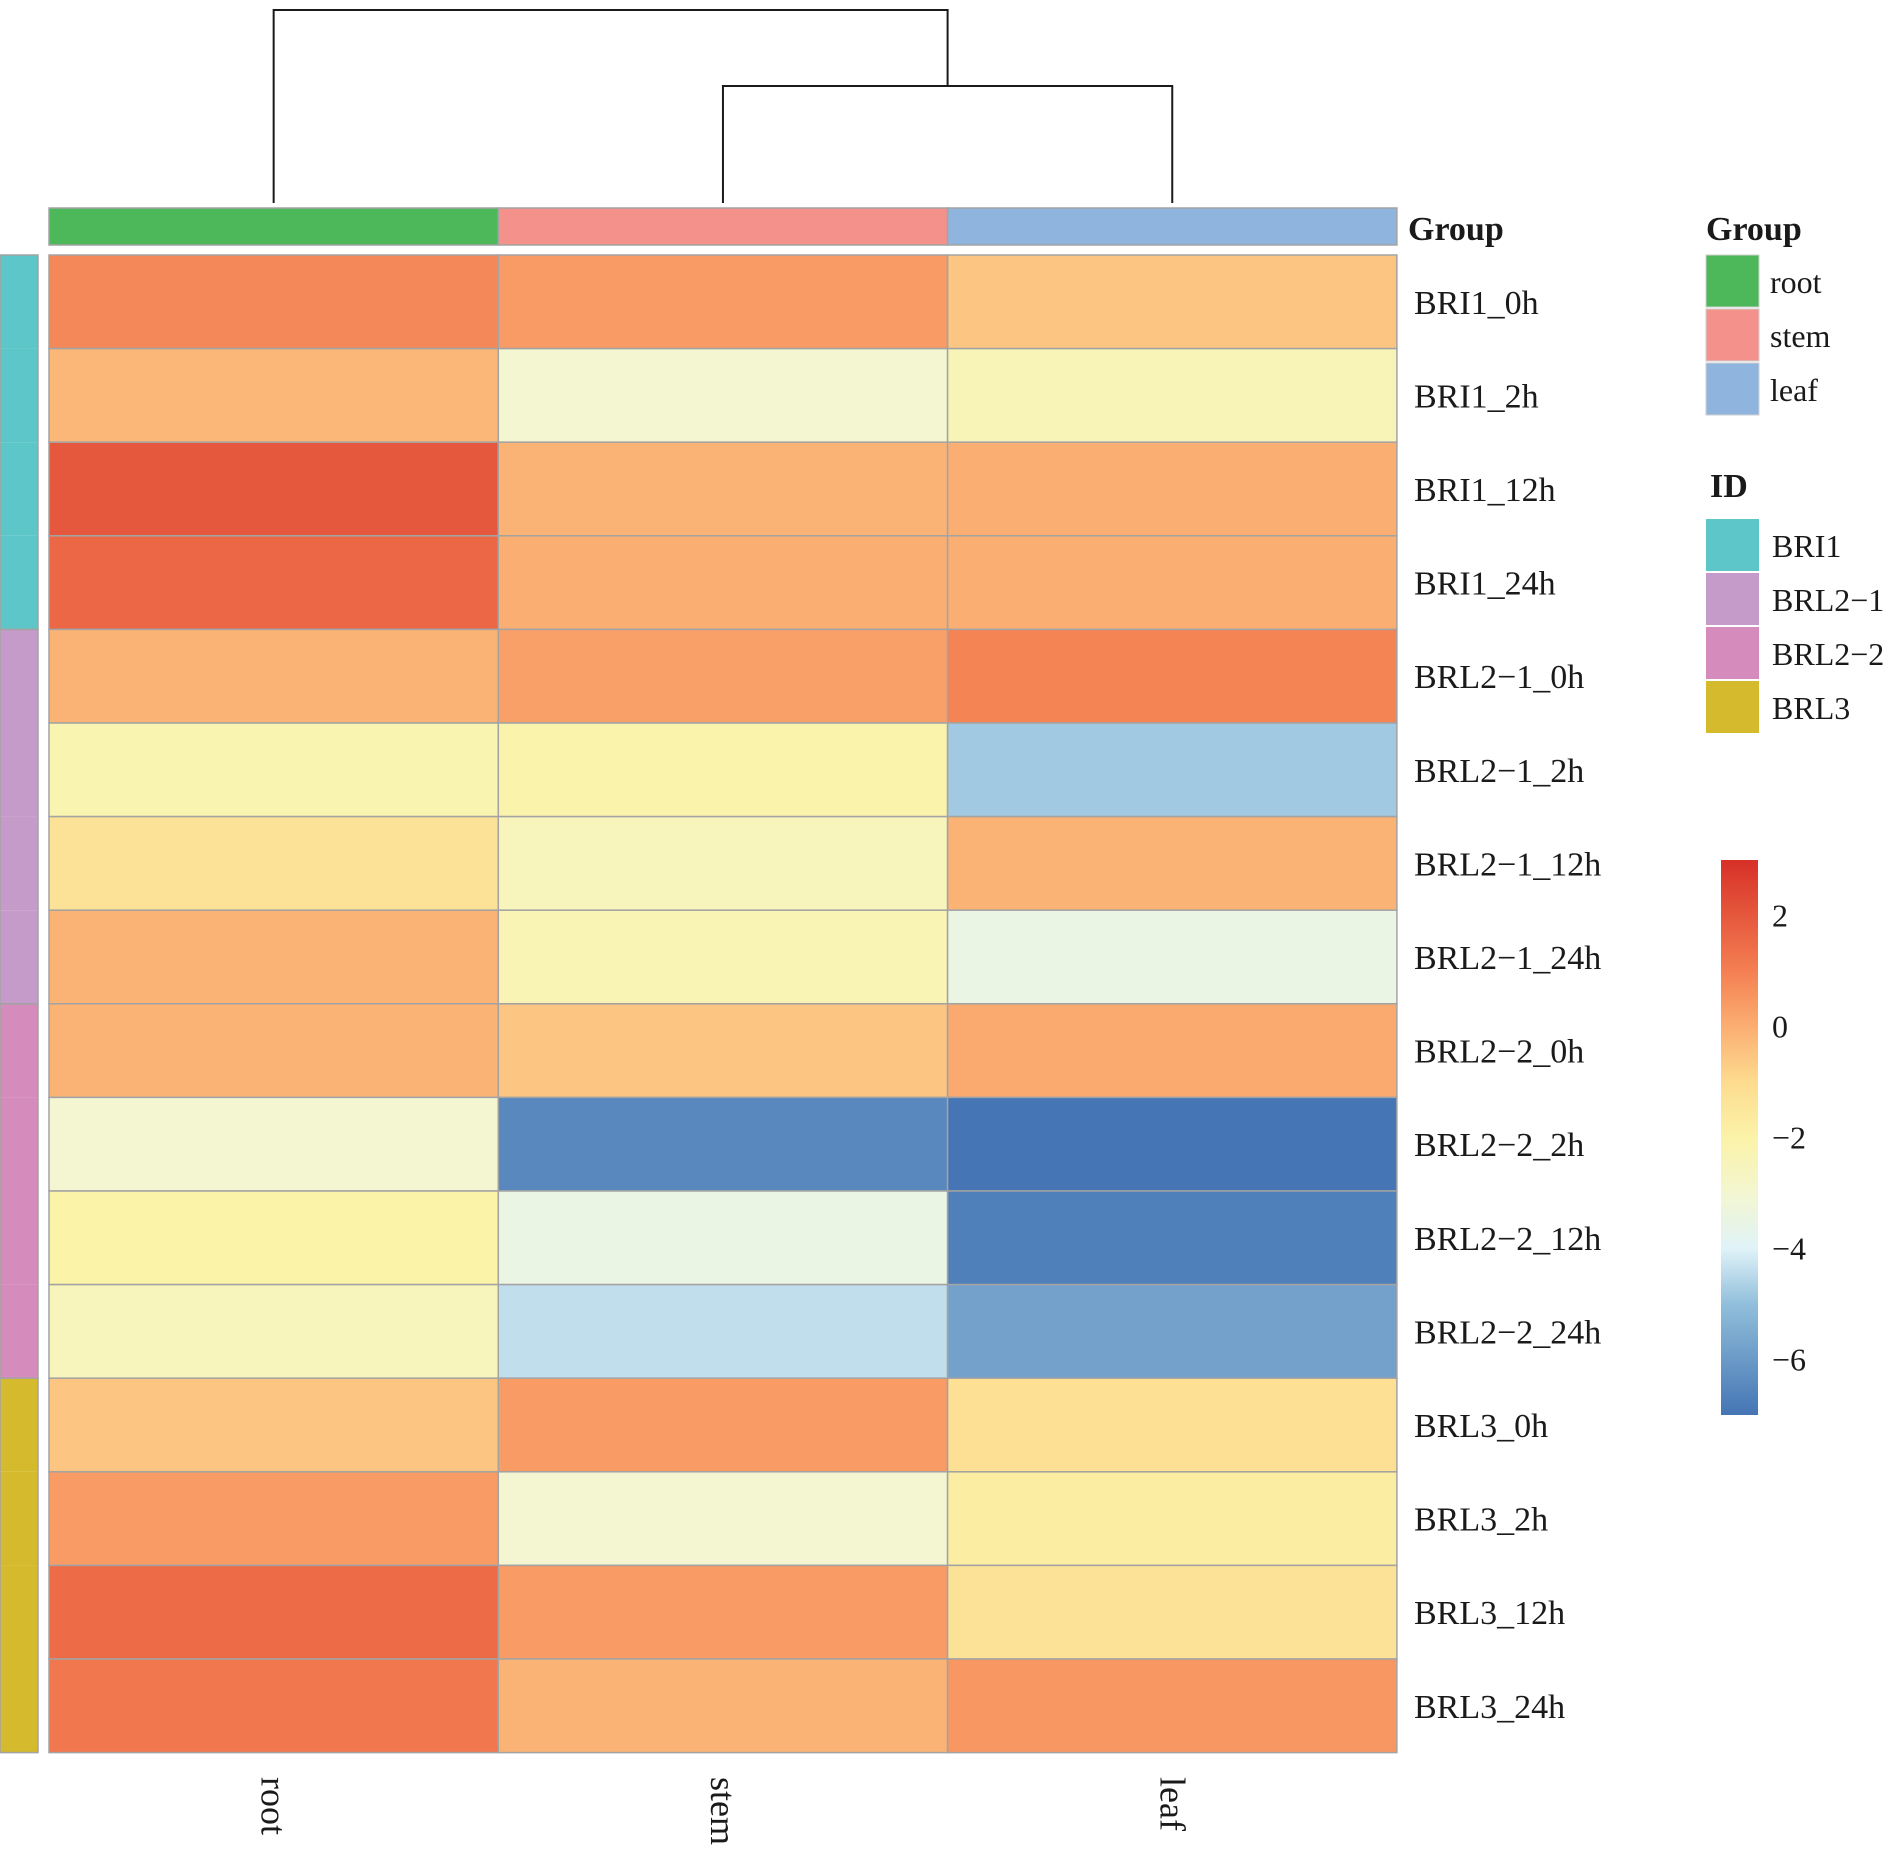 This screenshot has height=1862, width=1900. I want to click on row-label: BRL2−2_24h, so click(1507, 1332).